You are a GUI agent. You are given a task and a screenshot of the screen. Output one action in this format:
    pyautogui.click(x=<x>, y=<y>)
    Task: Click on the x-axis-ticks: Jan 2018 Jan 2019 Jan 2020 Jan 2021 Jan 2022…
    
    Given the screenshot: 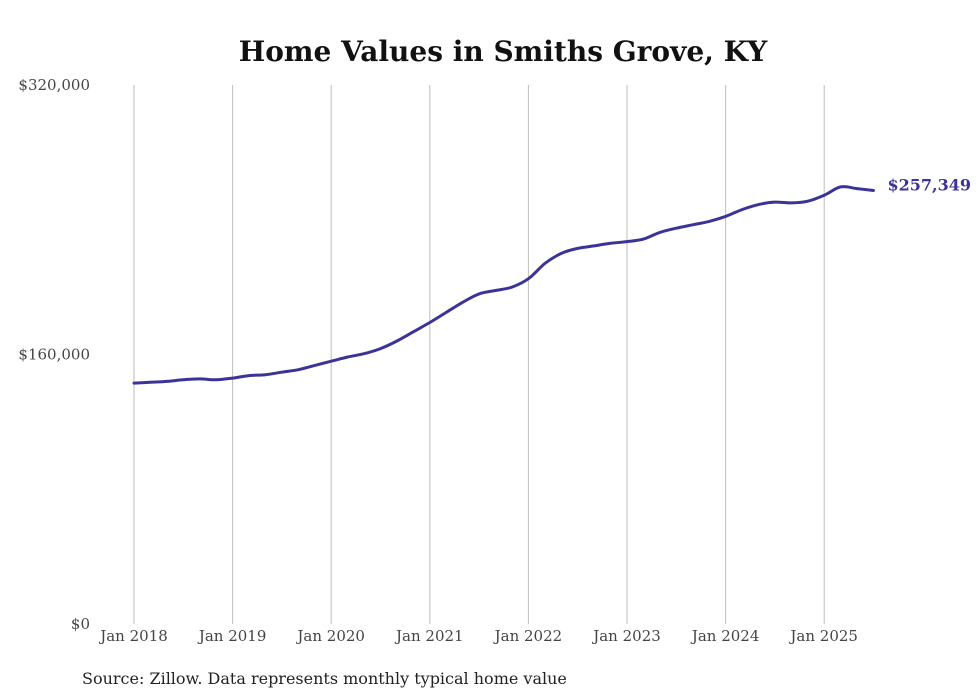 What is the action you would take?
    pyautogui.click(x=478, y=636)
    